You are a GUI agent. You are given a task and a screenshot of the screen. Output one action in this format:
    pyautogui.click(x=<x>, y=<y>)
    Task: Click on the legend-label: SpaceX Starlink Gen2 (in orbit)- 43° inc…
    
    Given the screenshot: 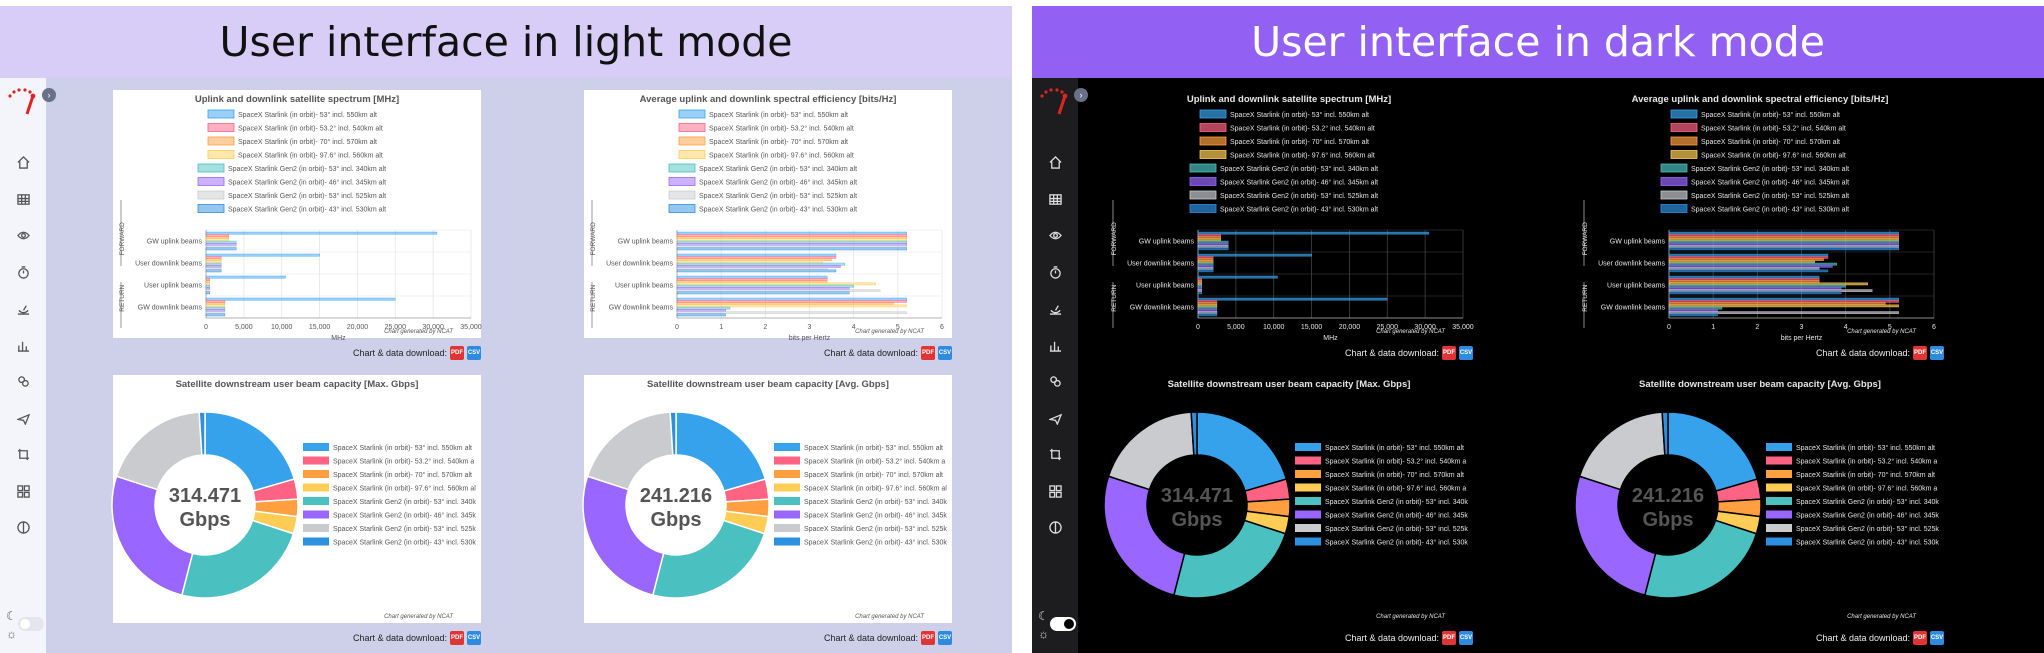 What is the action you would take?
    pyautogui.click(x=1770, y=210)
    